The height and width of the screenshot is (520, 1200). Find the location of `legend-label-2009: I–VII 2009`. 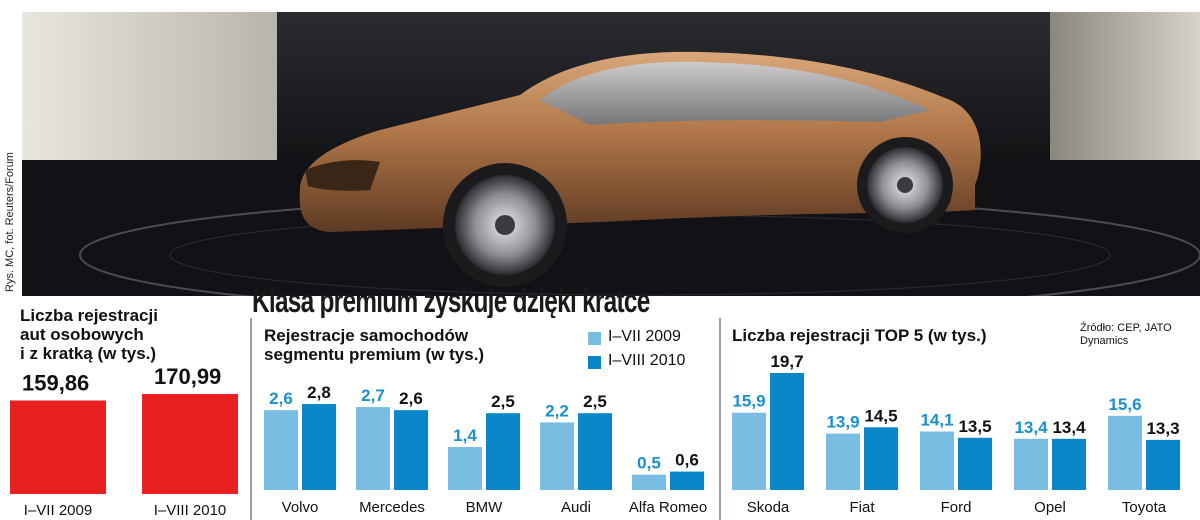

legend-label-2009: I–VII 2009 is located at coordinates (644, 336).